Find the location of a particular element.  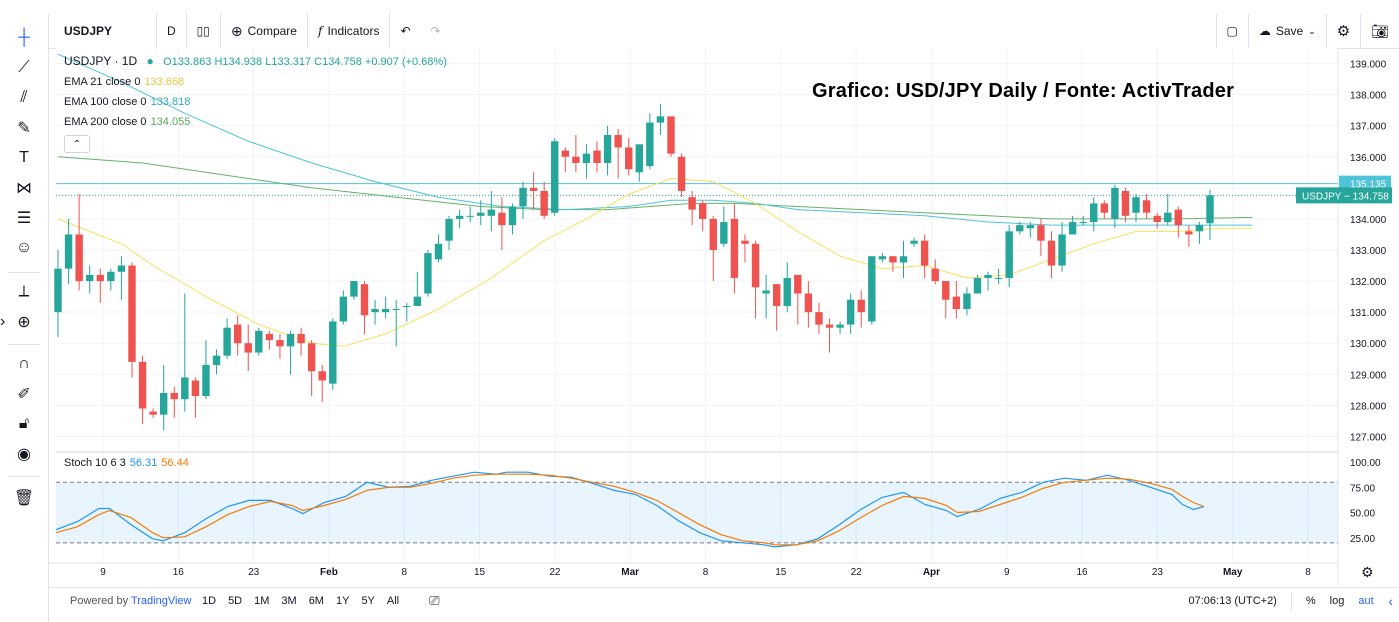

save-button: ☁ Save ⌄ is located at coordinates (1286, 31).